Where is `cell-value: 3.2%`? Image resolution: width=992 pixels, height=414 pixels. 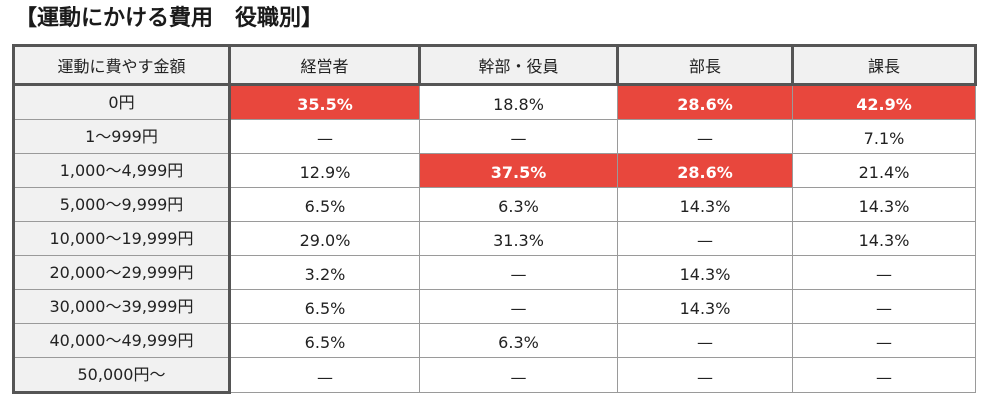 cell-value: 3.2% is located at coordinates (325, 274).